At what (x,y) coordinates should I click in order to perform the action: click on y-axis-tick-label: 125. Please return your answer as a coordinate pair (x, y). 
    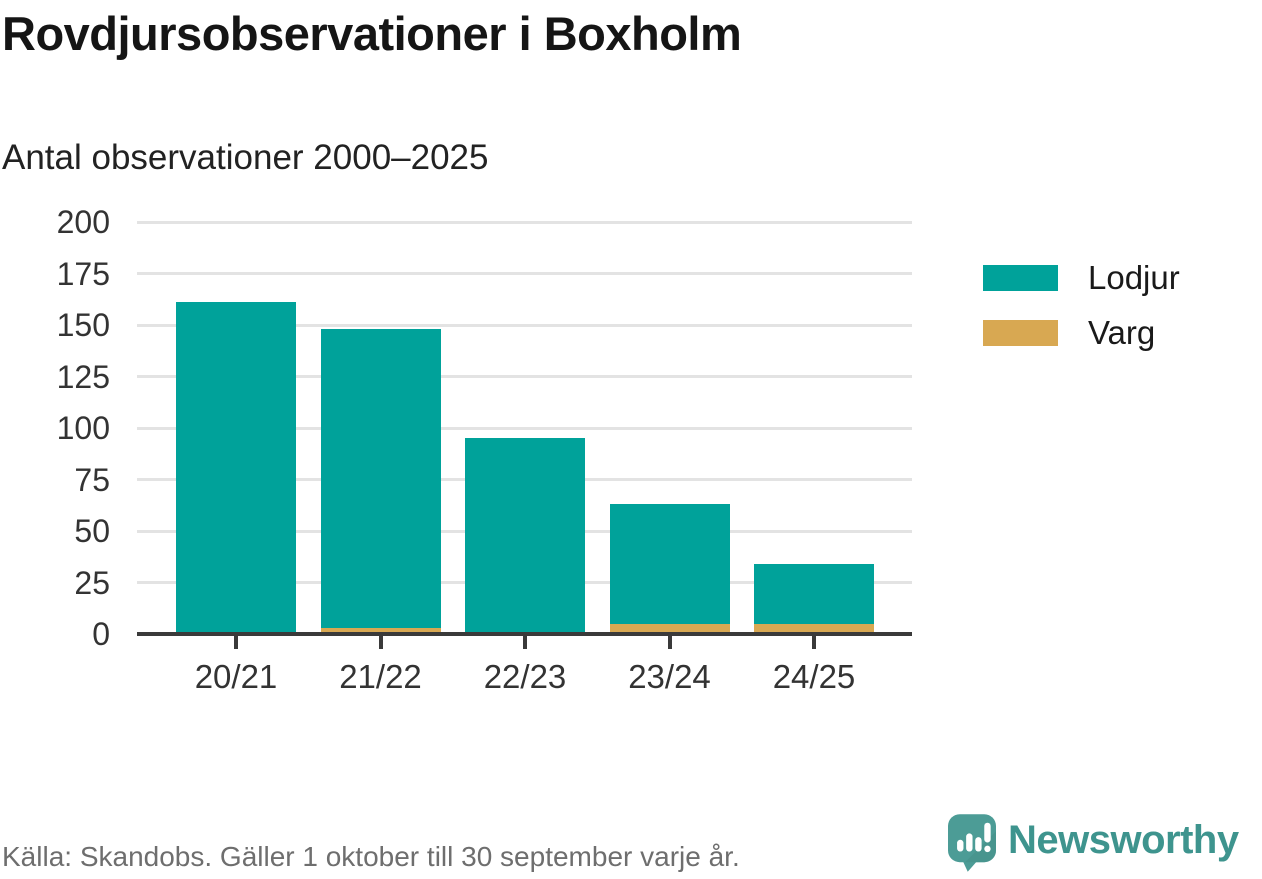
    Looking at the image, I should click on (83, 376).